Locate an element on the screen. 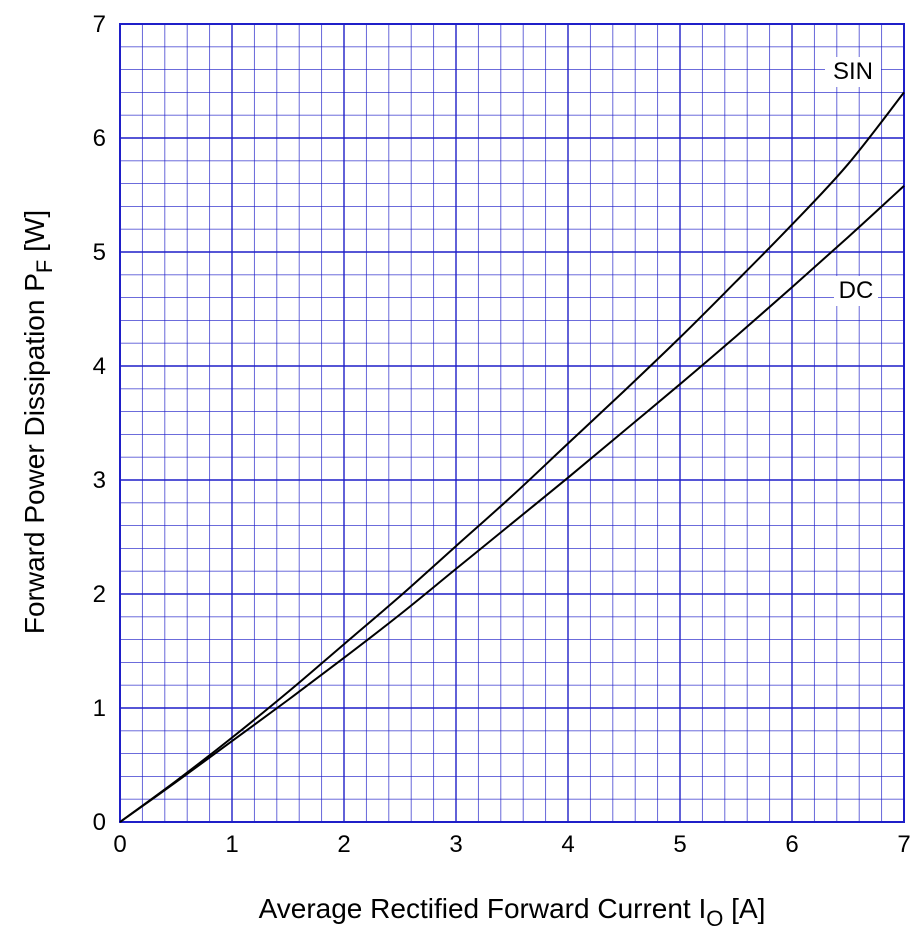 The width and height of the screenshot is (916, 944). x-tick-label: 3 is located at coordinates (455, 844).